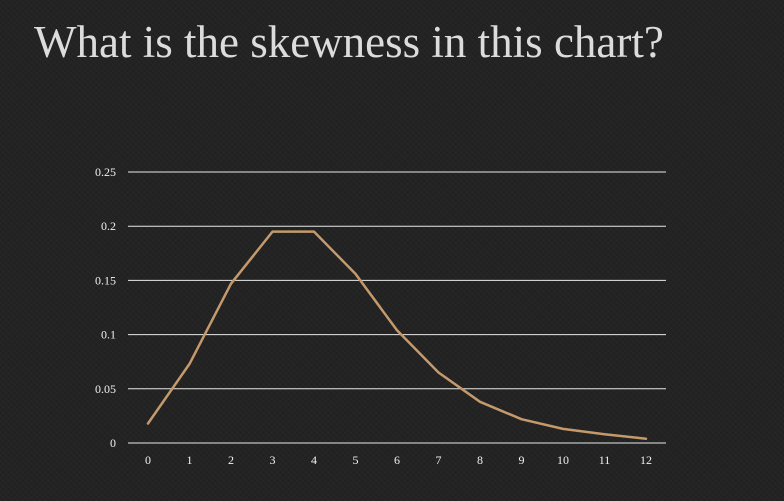 The height and width of the screenshot is (501, 784). I want to click on x-tick-label: 6, so click(397, 460).